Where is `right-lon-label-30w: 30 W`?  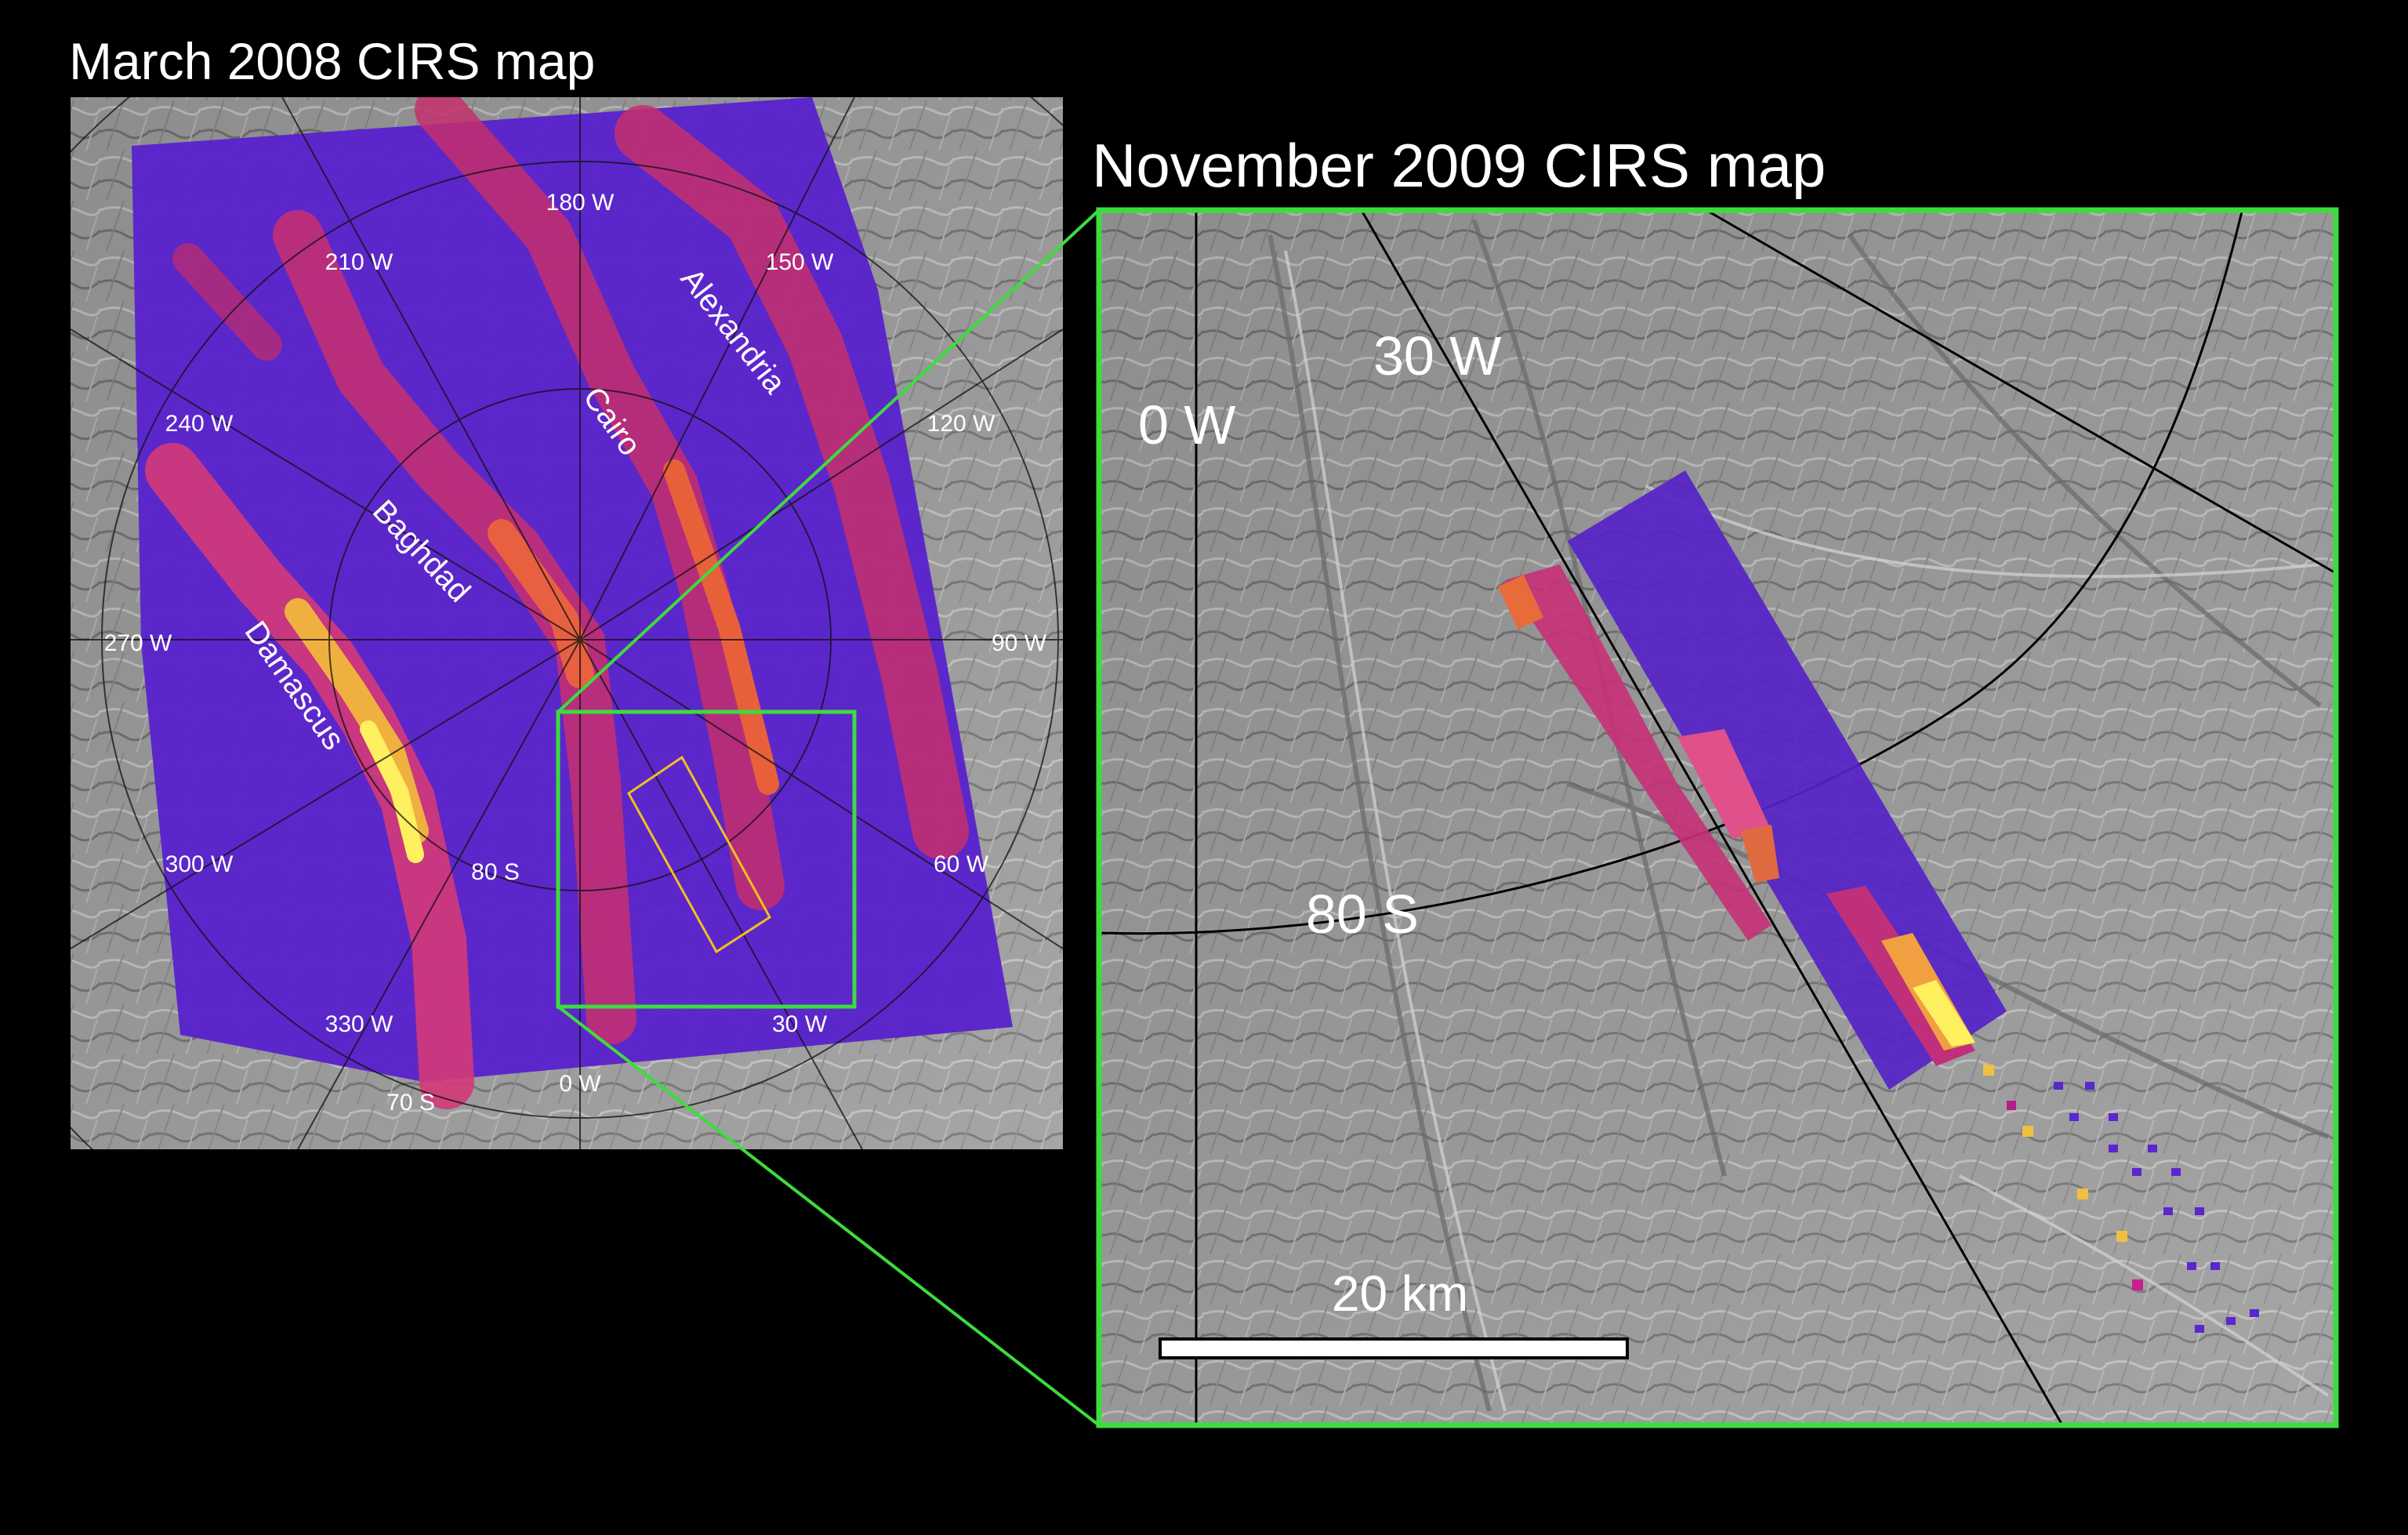 right-lon-label-30w: 30 W is located at coordinates (1437, 355).